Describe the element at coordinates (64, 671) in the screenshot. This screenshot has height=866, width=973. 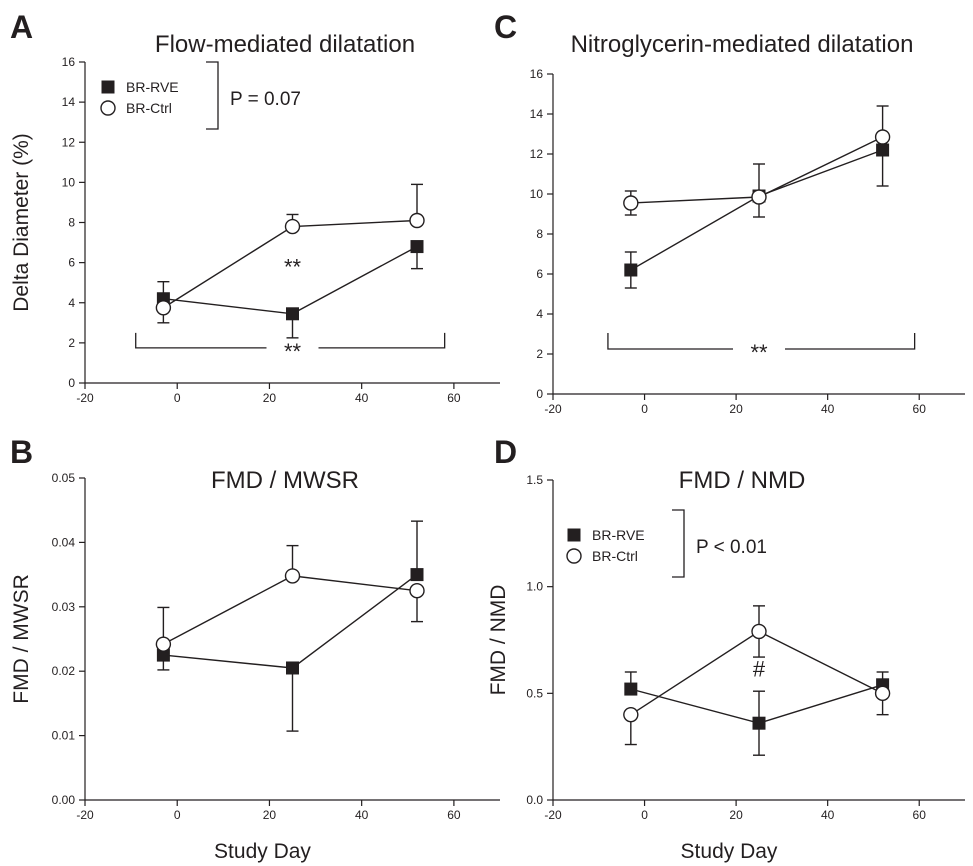
I see `y-tick-label: 0.02` at that location.